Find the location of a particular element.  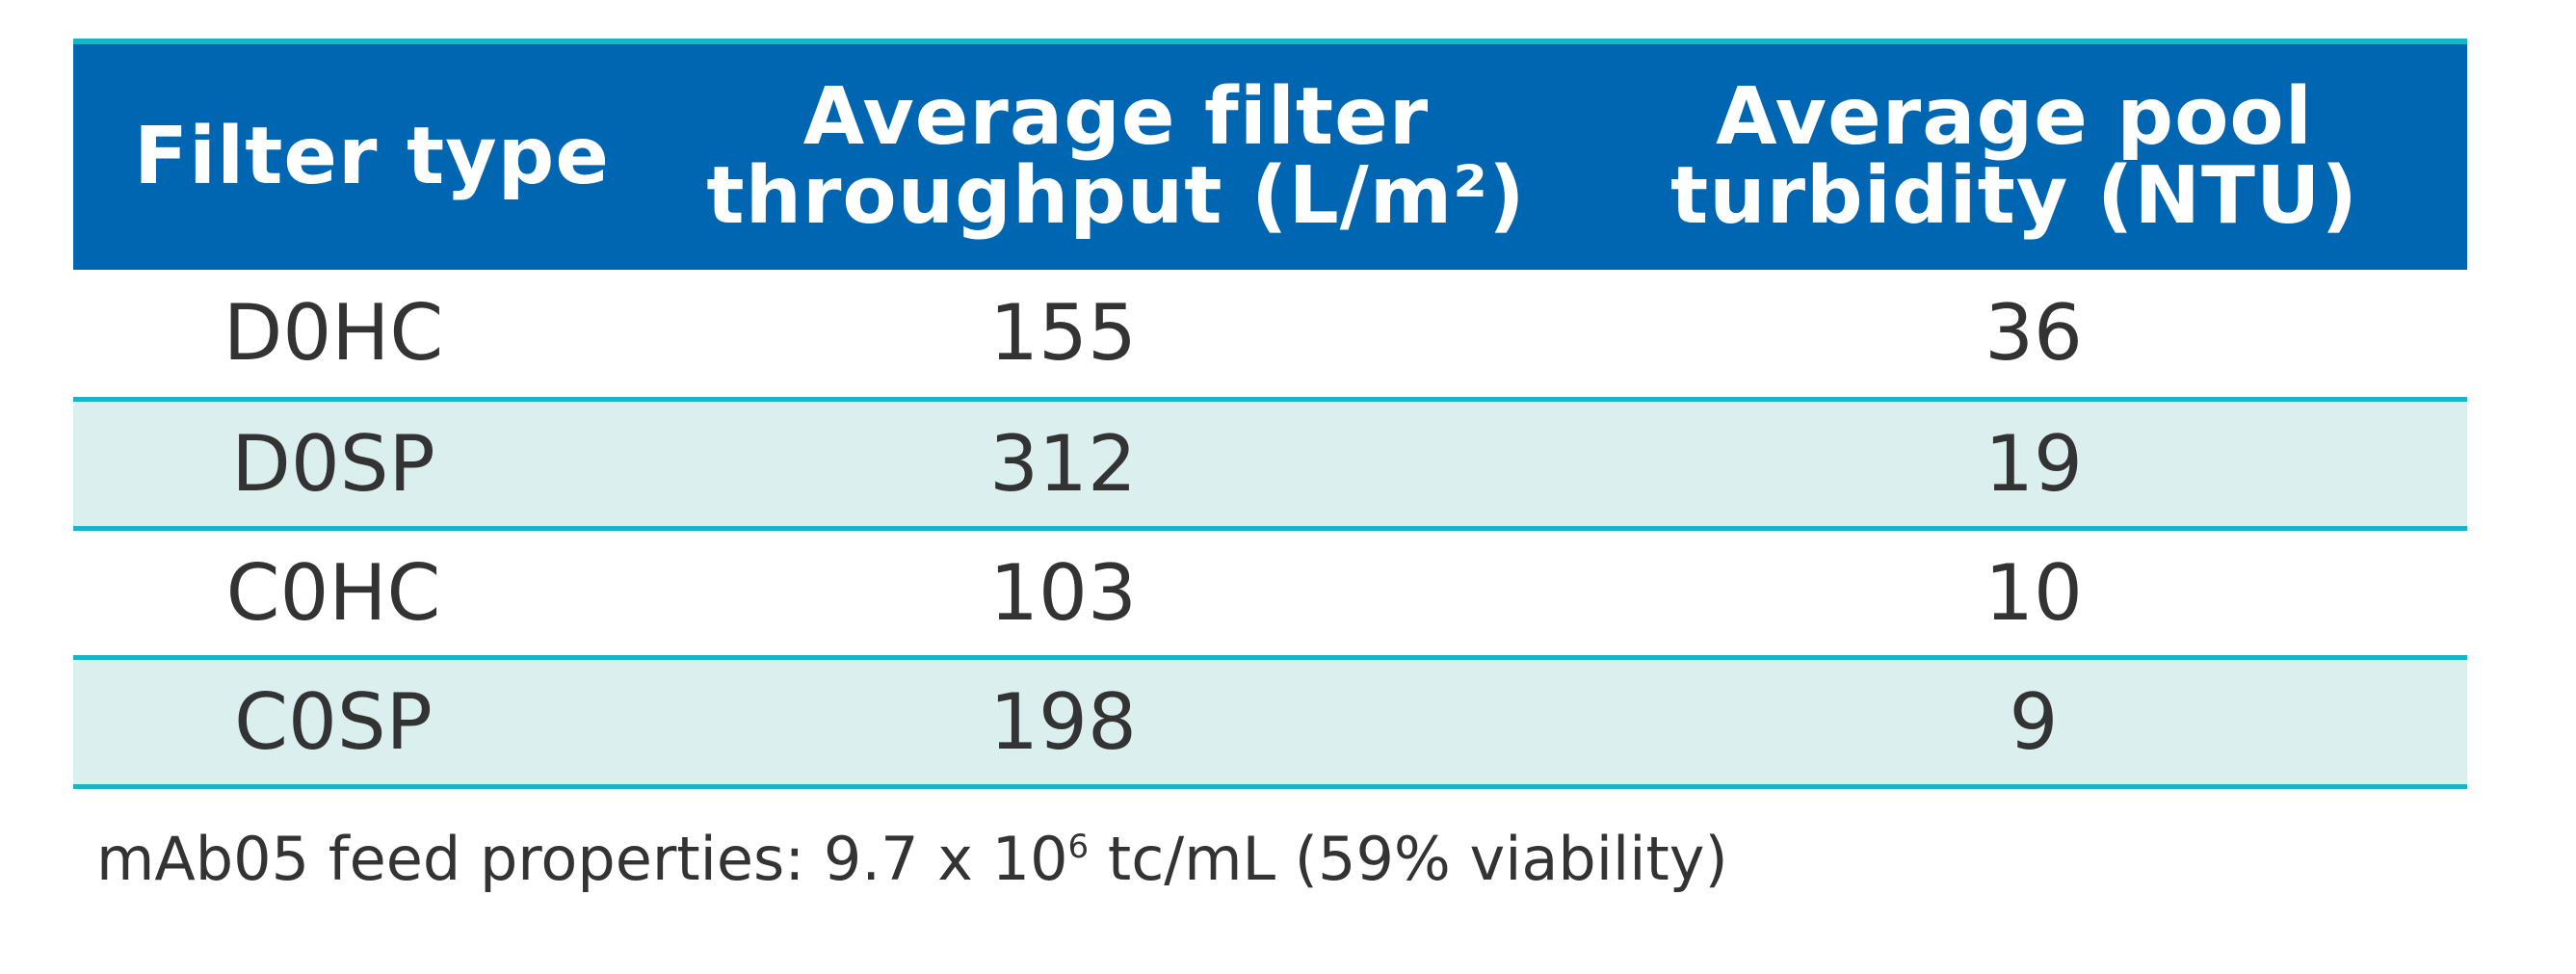

cell-turbidity: 19 is located at coordinates (2034, 464).